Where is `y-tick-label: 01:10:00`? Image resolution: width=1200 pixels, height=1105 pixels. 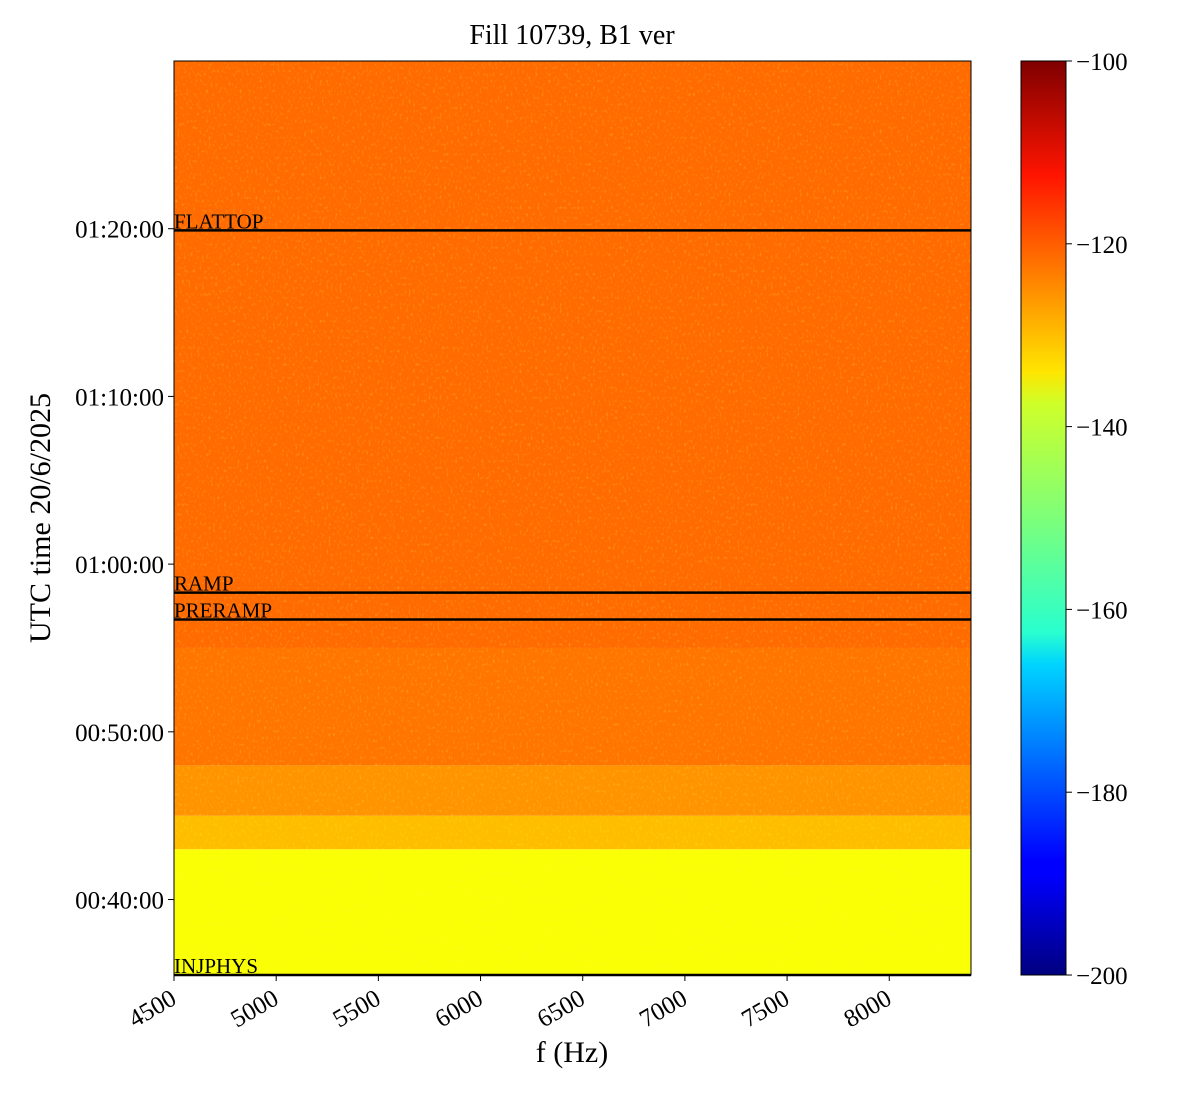
y-tick-label: 01:10:00 is located at coordinates (119, 397).